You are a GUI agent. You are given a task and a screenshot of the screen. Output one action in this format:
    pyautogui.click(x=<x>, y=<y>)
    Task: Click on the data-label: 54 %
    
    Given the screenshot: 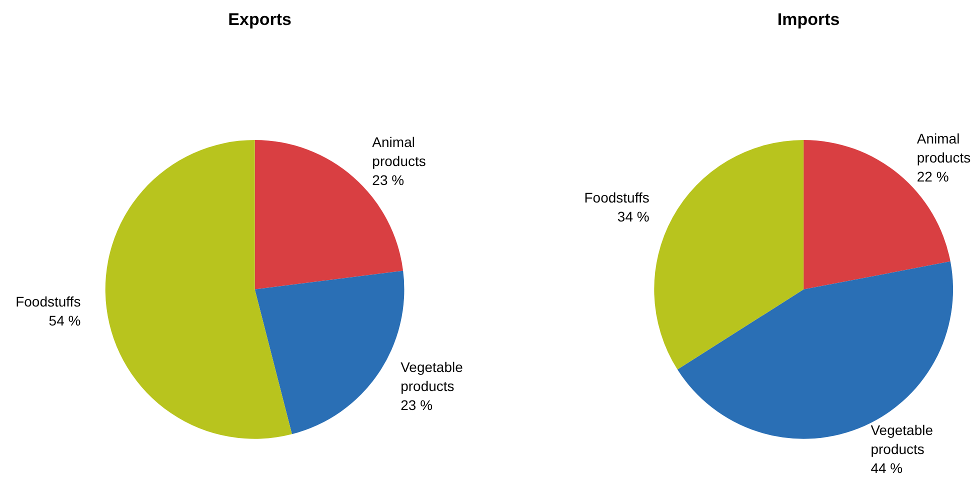 What is the action you would take?
    pyautogui.click(x=64, y=320)
    